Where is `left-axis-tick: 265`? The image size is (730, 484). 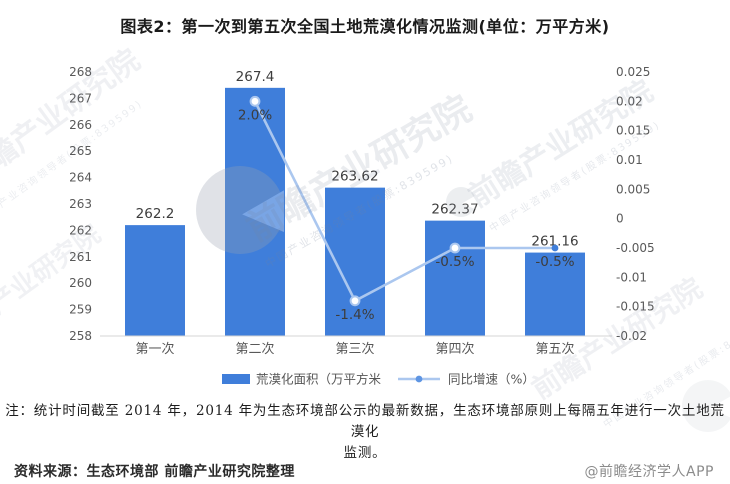
left-axis-tick: 265 is located at coordinates (80, 151).